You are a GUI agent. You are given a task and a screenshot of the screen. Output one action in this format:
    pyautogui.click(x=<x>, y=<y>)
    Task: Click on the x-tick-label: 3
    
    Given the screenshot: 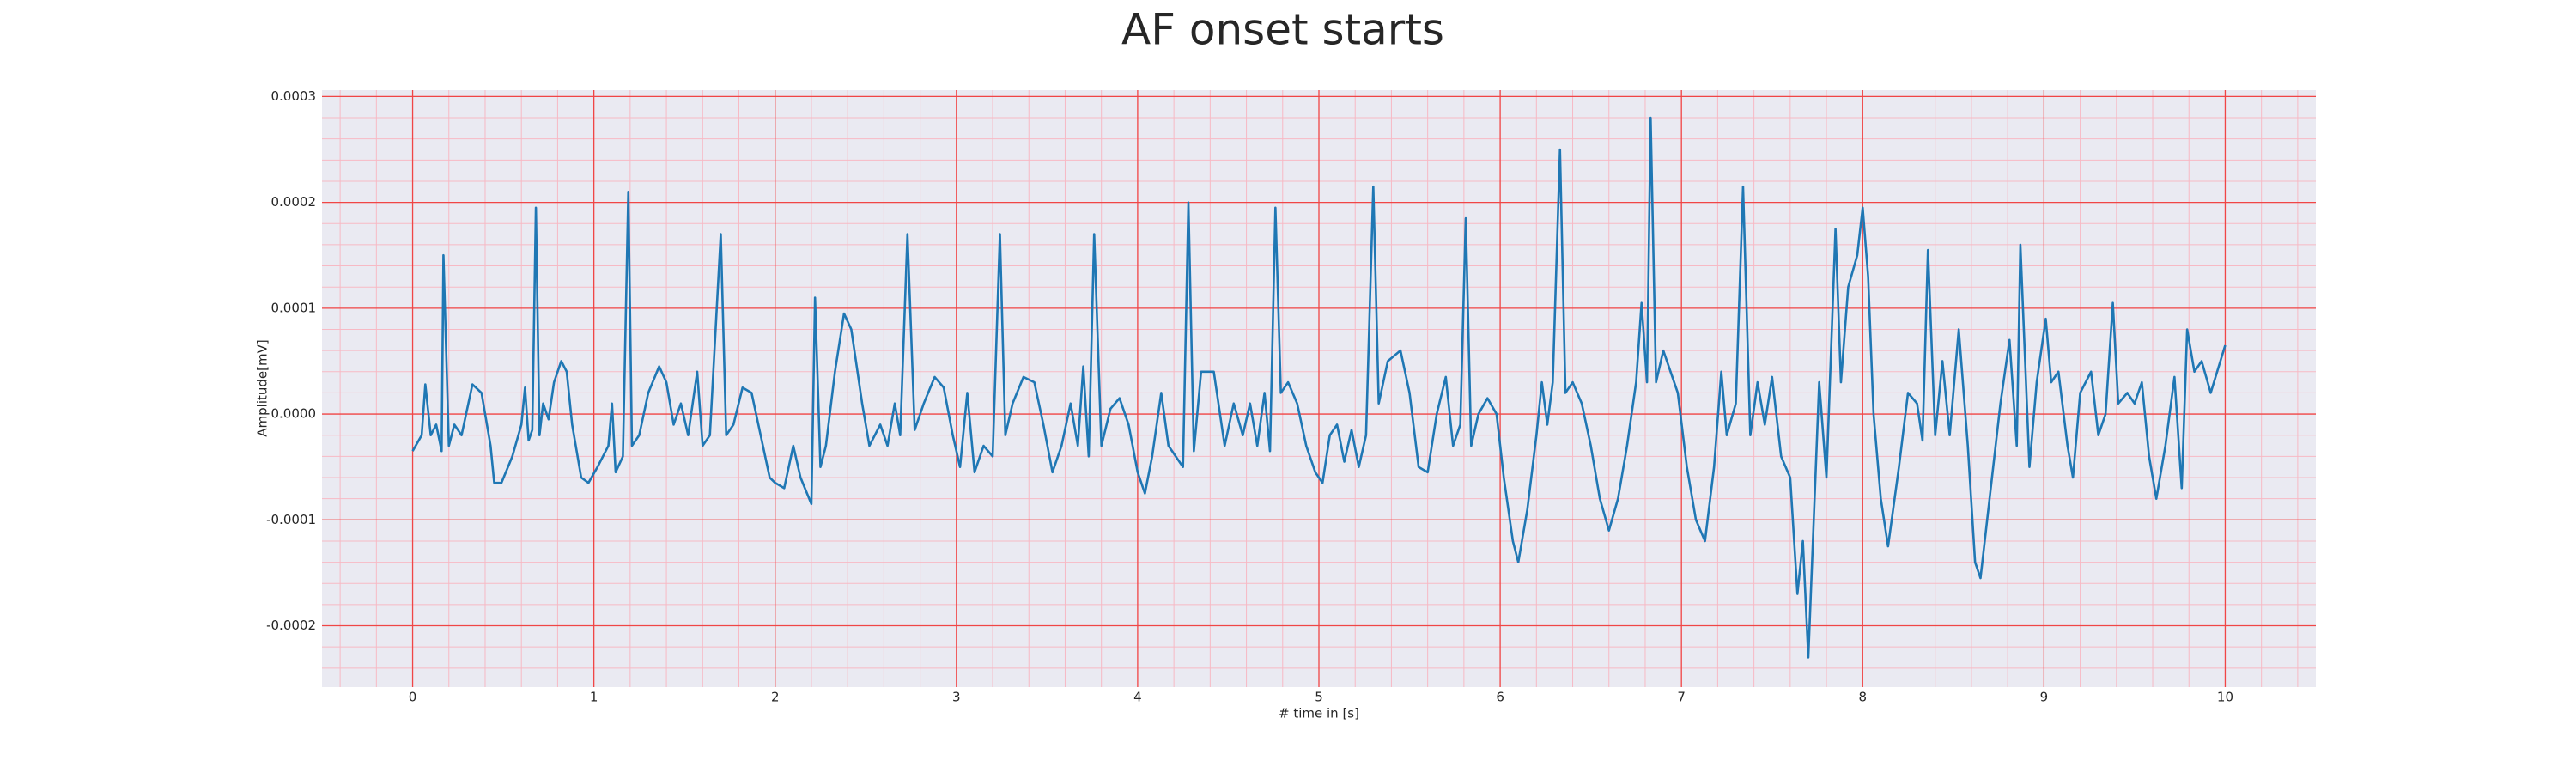 What is the action you would take?
    pyautogui.click(x=957, y=697)
    